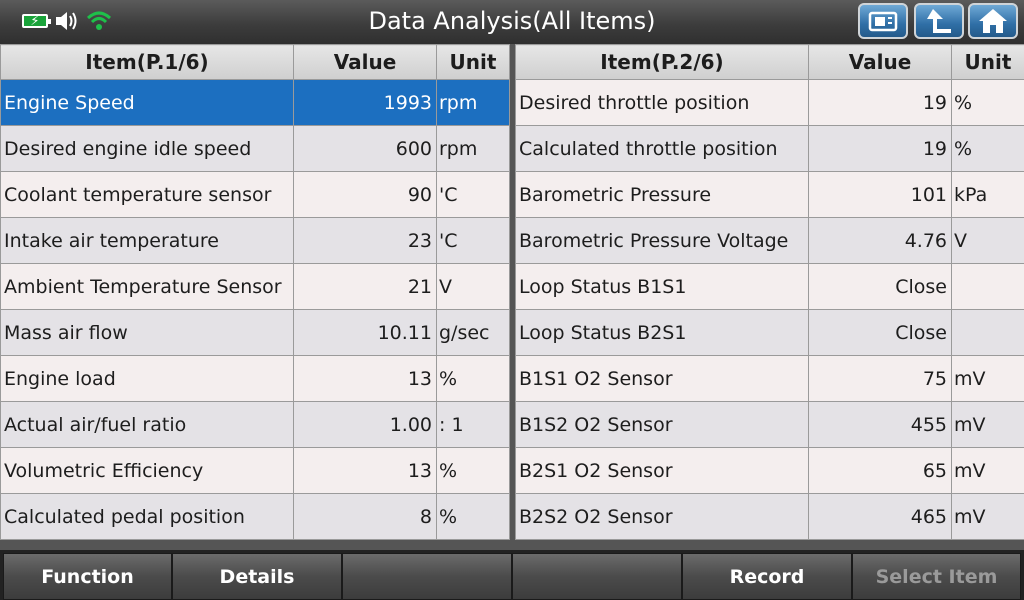 The height and width of the screenshot is (600, 1024). I want to click on row-item-name: Engine load, so click(147, 378).